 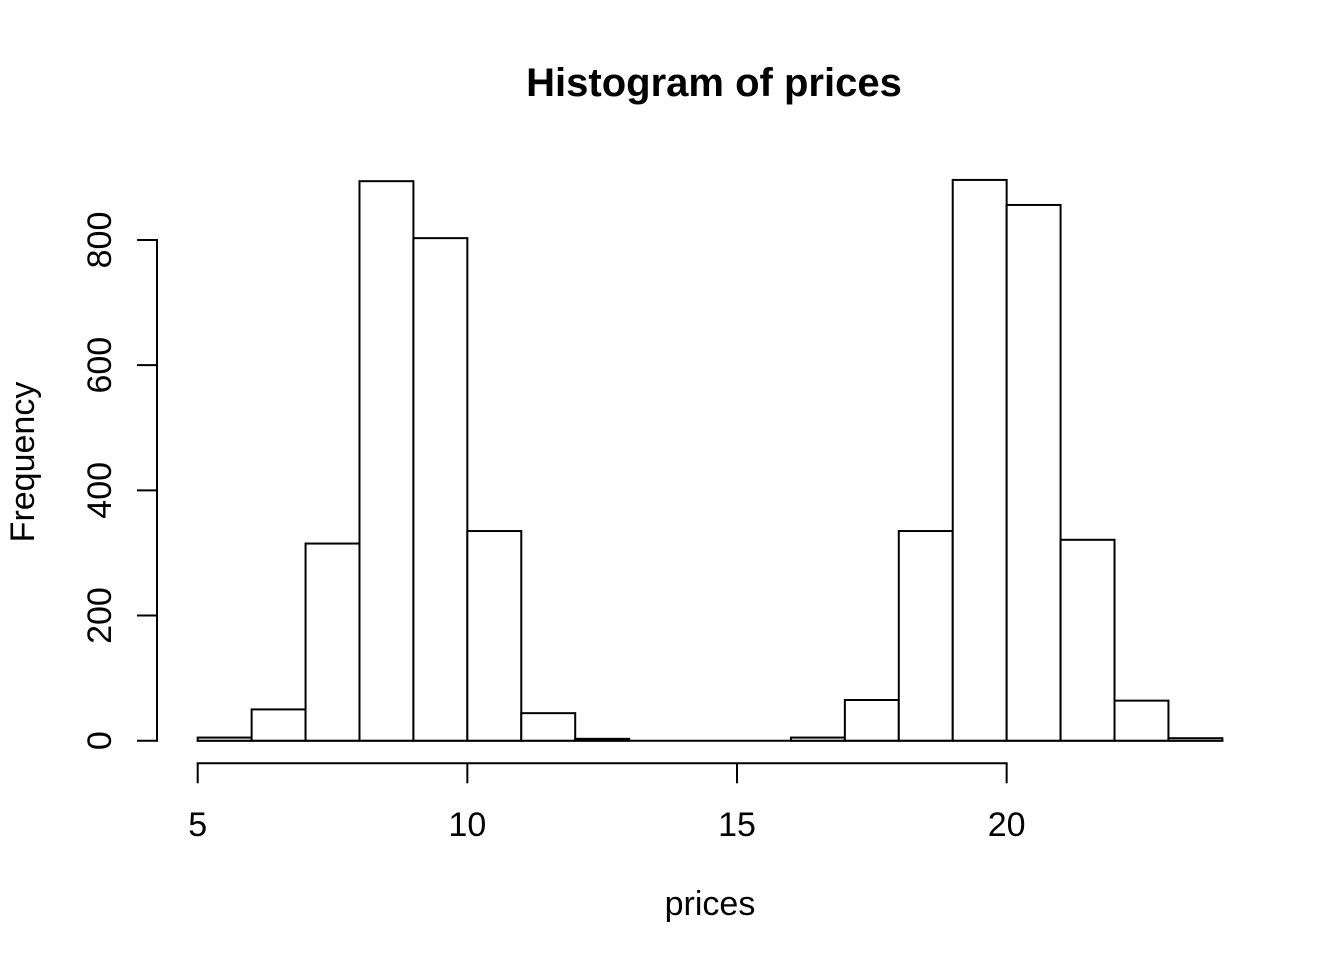 What do you see at coordinates (714, 83) in the screenshot?
I see `chart-title: Histogram of prices` at bounding box center [714, 83].